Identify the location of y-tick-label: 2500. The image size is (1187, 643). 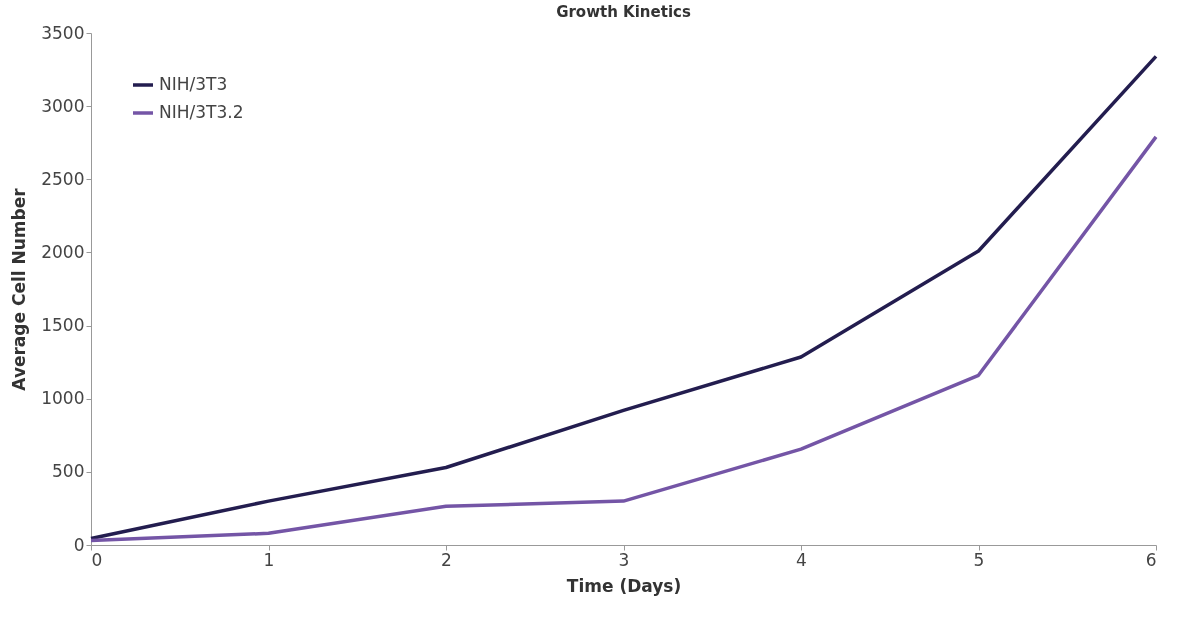
(63, 178).